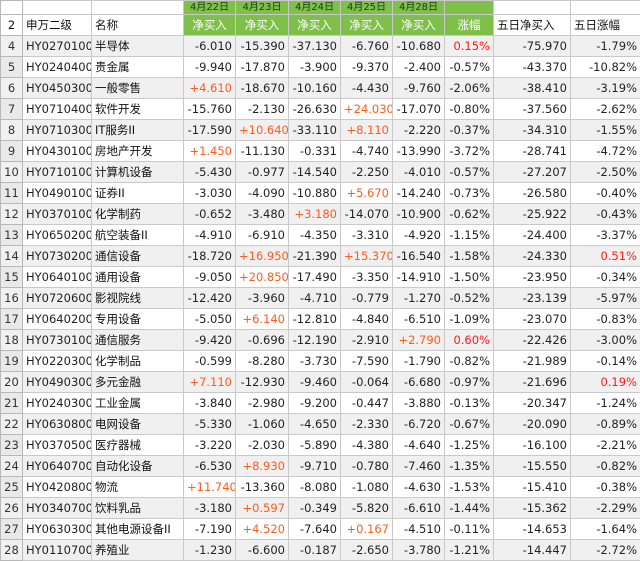 The image size is (640, 561). I want to click on five-day-net-buy-cell: -27.207, so click(532, 172).